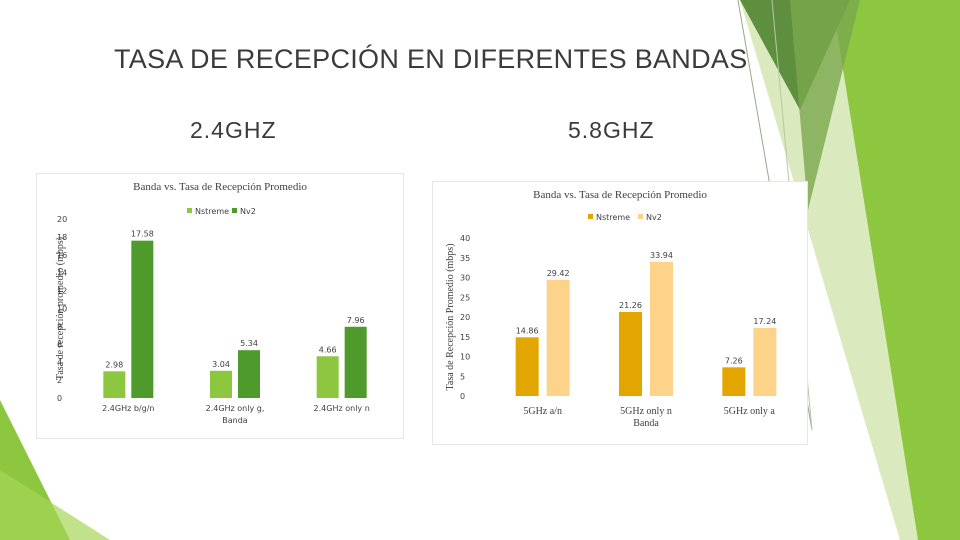 This screenshot has height=540, width=960. Describe the element at coordinates (646, 411) in the screenshot. I see `x-tick-label: 5GHz only n` at that location.